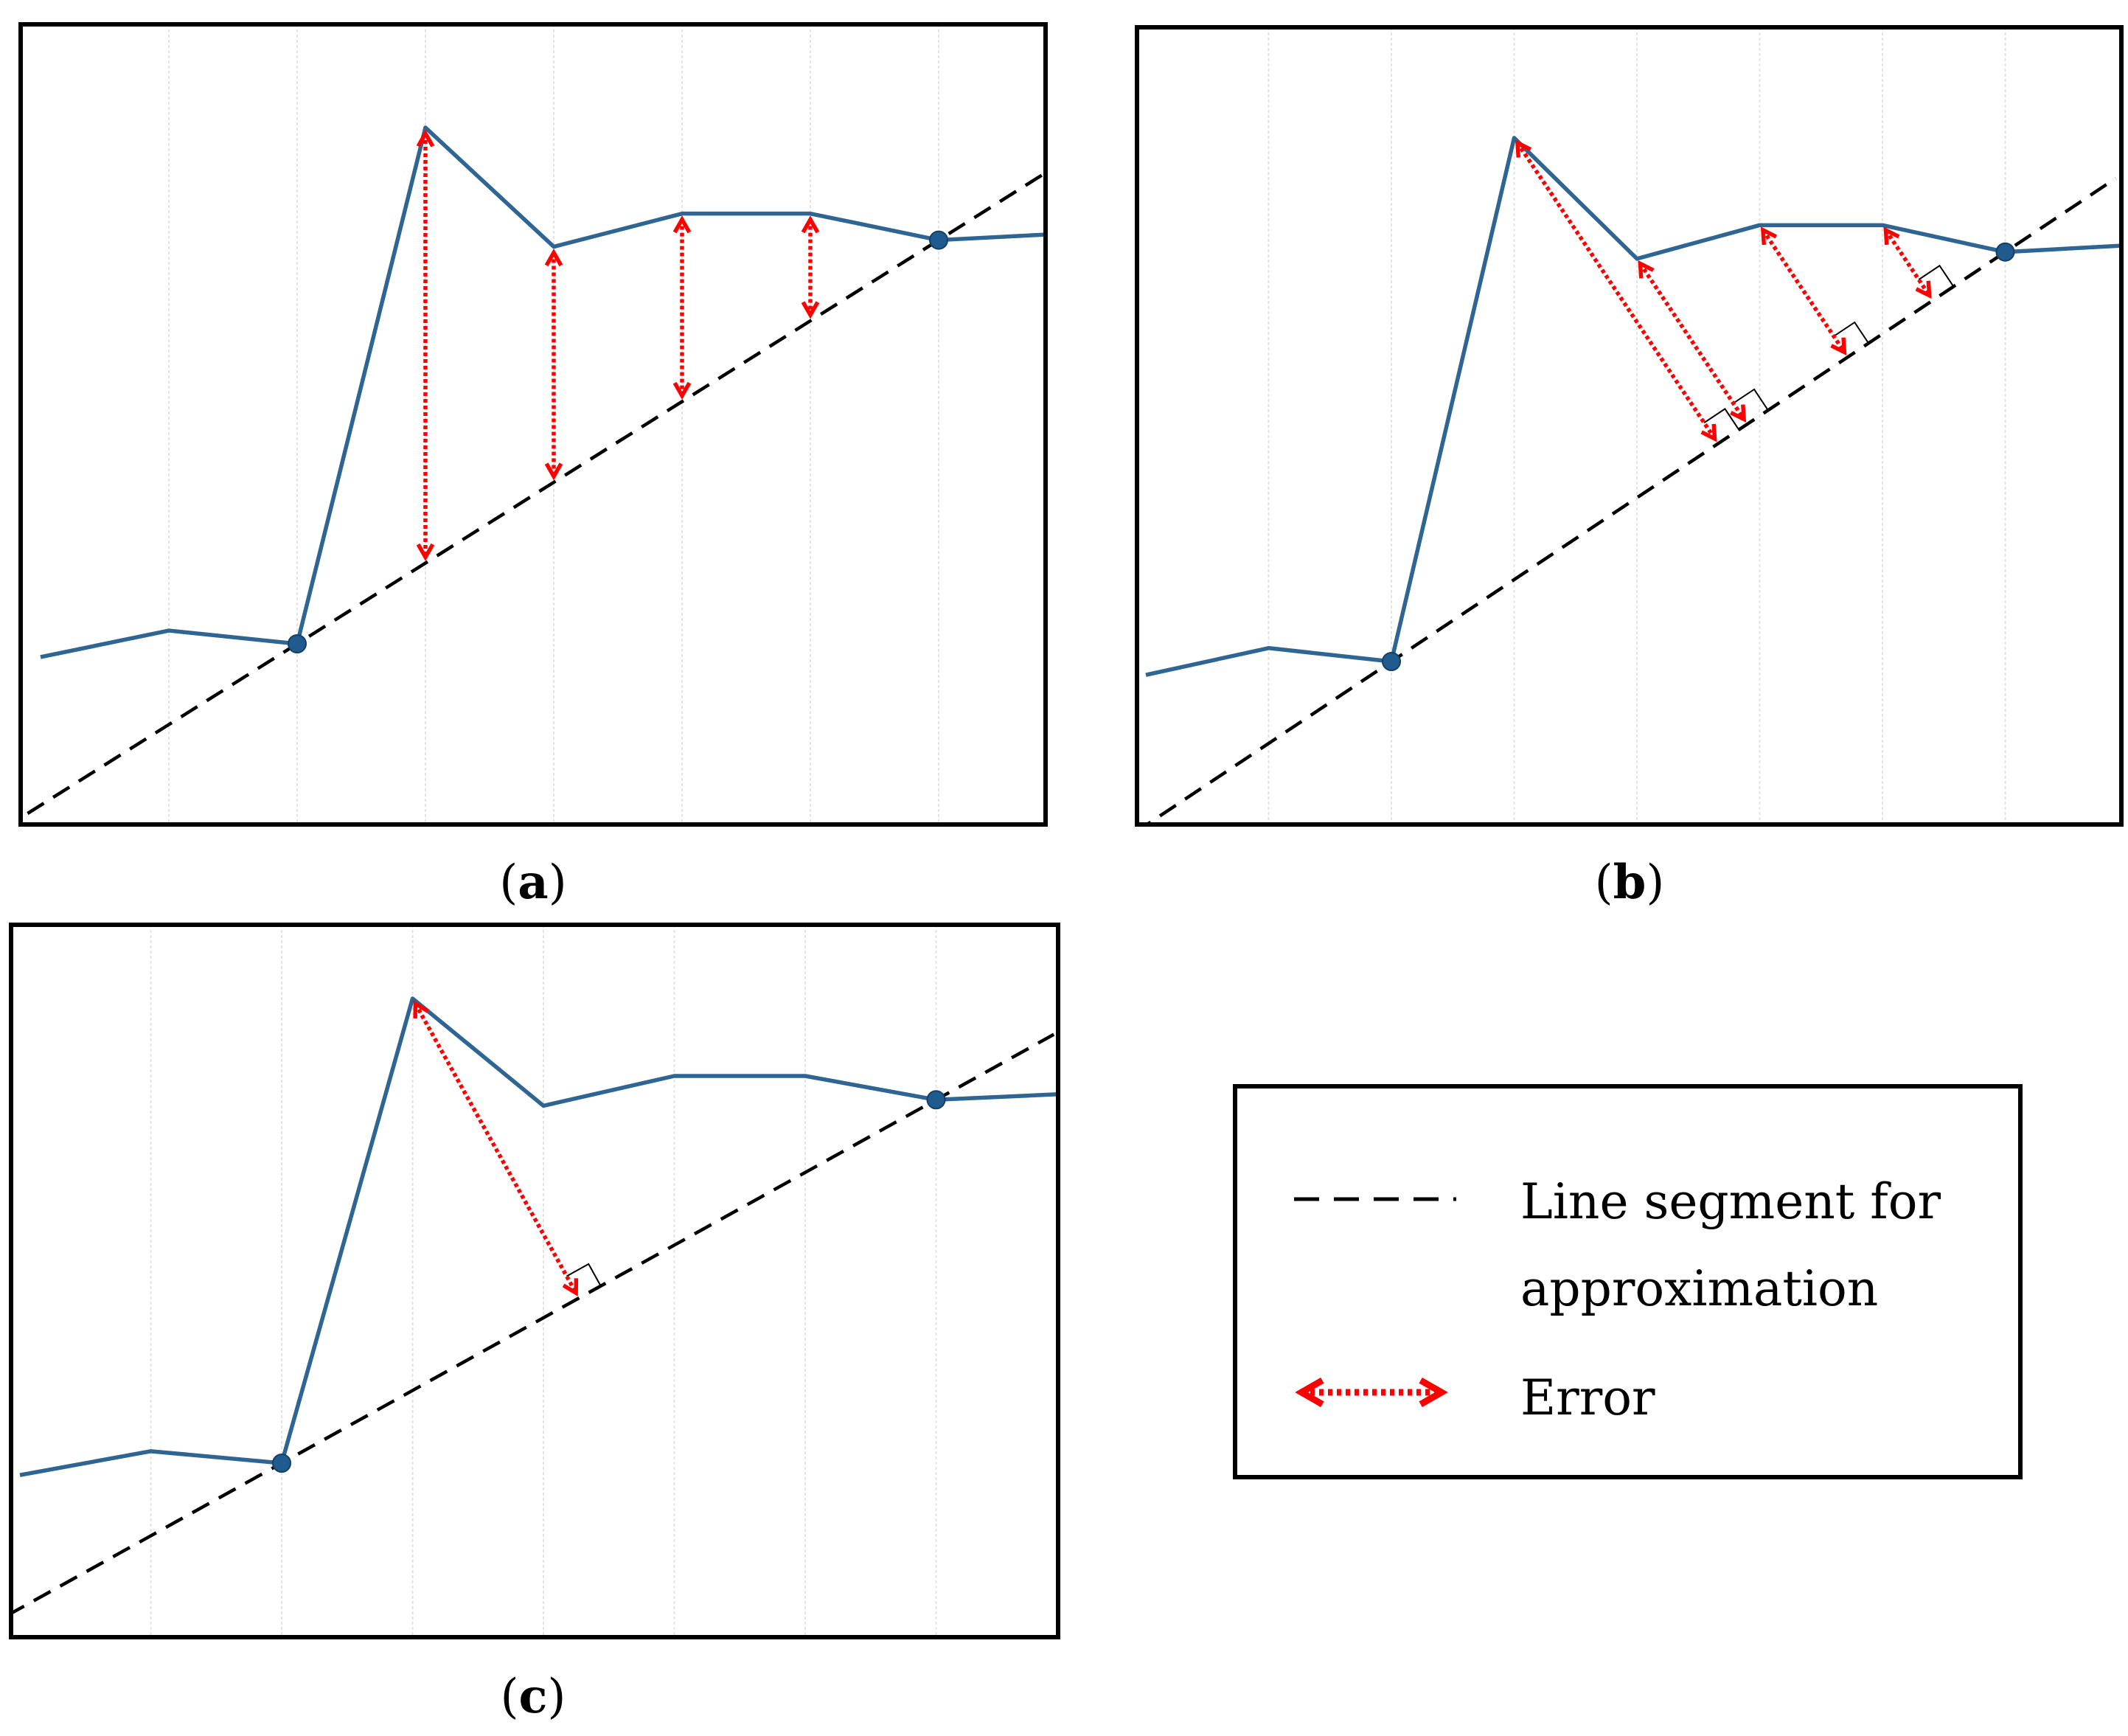  Describe the element at coordinates (495, 1149) in the screenshot. I see `panel-c-error-arrow` at that location.